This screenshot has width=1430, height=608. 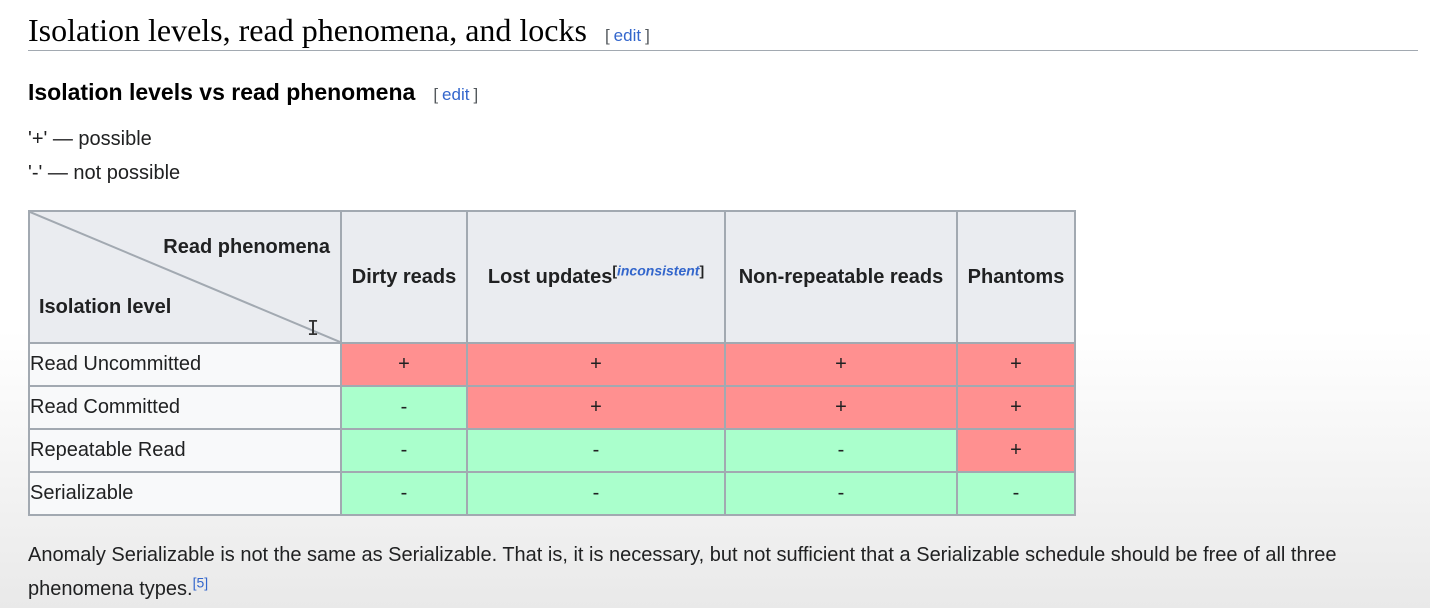 I want to click on cell-phantoms: -, so click(x=1016, y=493).